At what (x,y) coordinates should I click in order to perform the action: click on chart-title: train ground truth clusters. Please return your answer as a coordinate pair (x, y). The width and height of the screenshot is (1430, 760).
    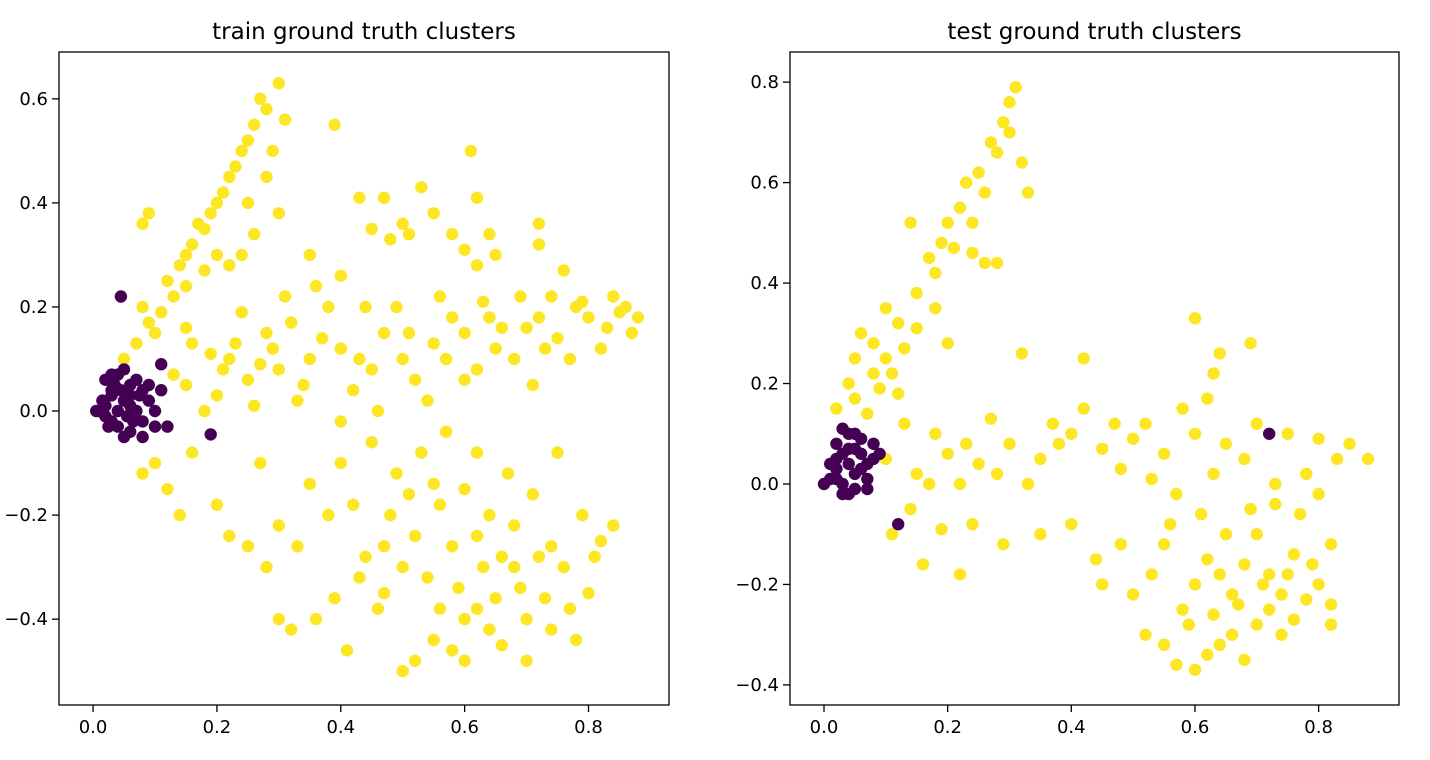
    Looking at the image, I should click on (364, 32).